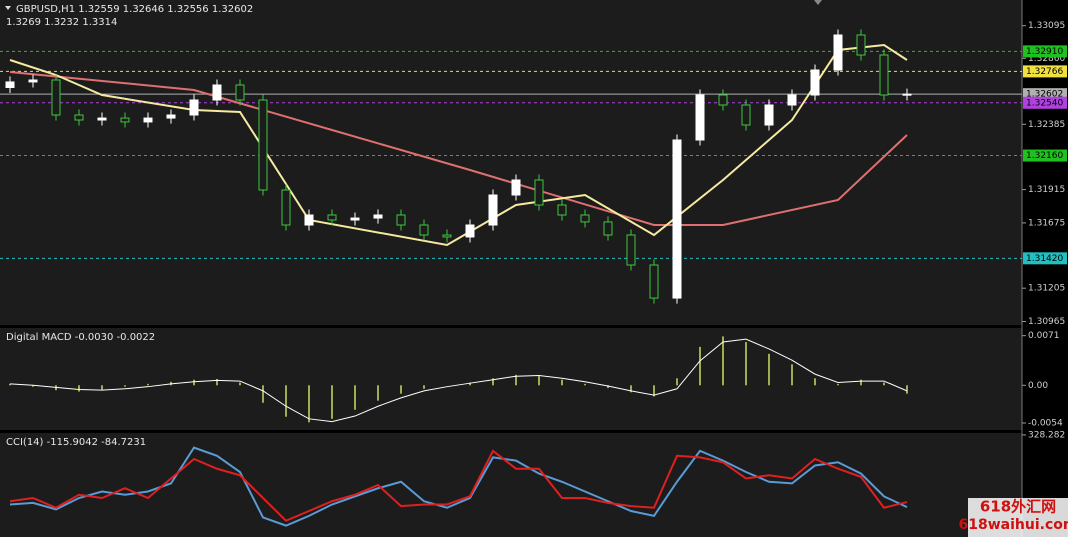 The image size is (1068, 537). I want to click on collapse-icon, so click(8, 8).